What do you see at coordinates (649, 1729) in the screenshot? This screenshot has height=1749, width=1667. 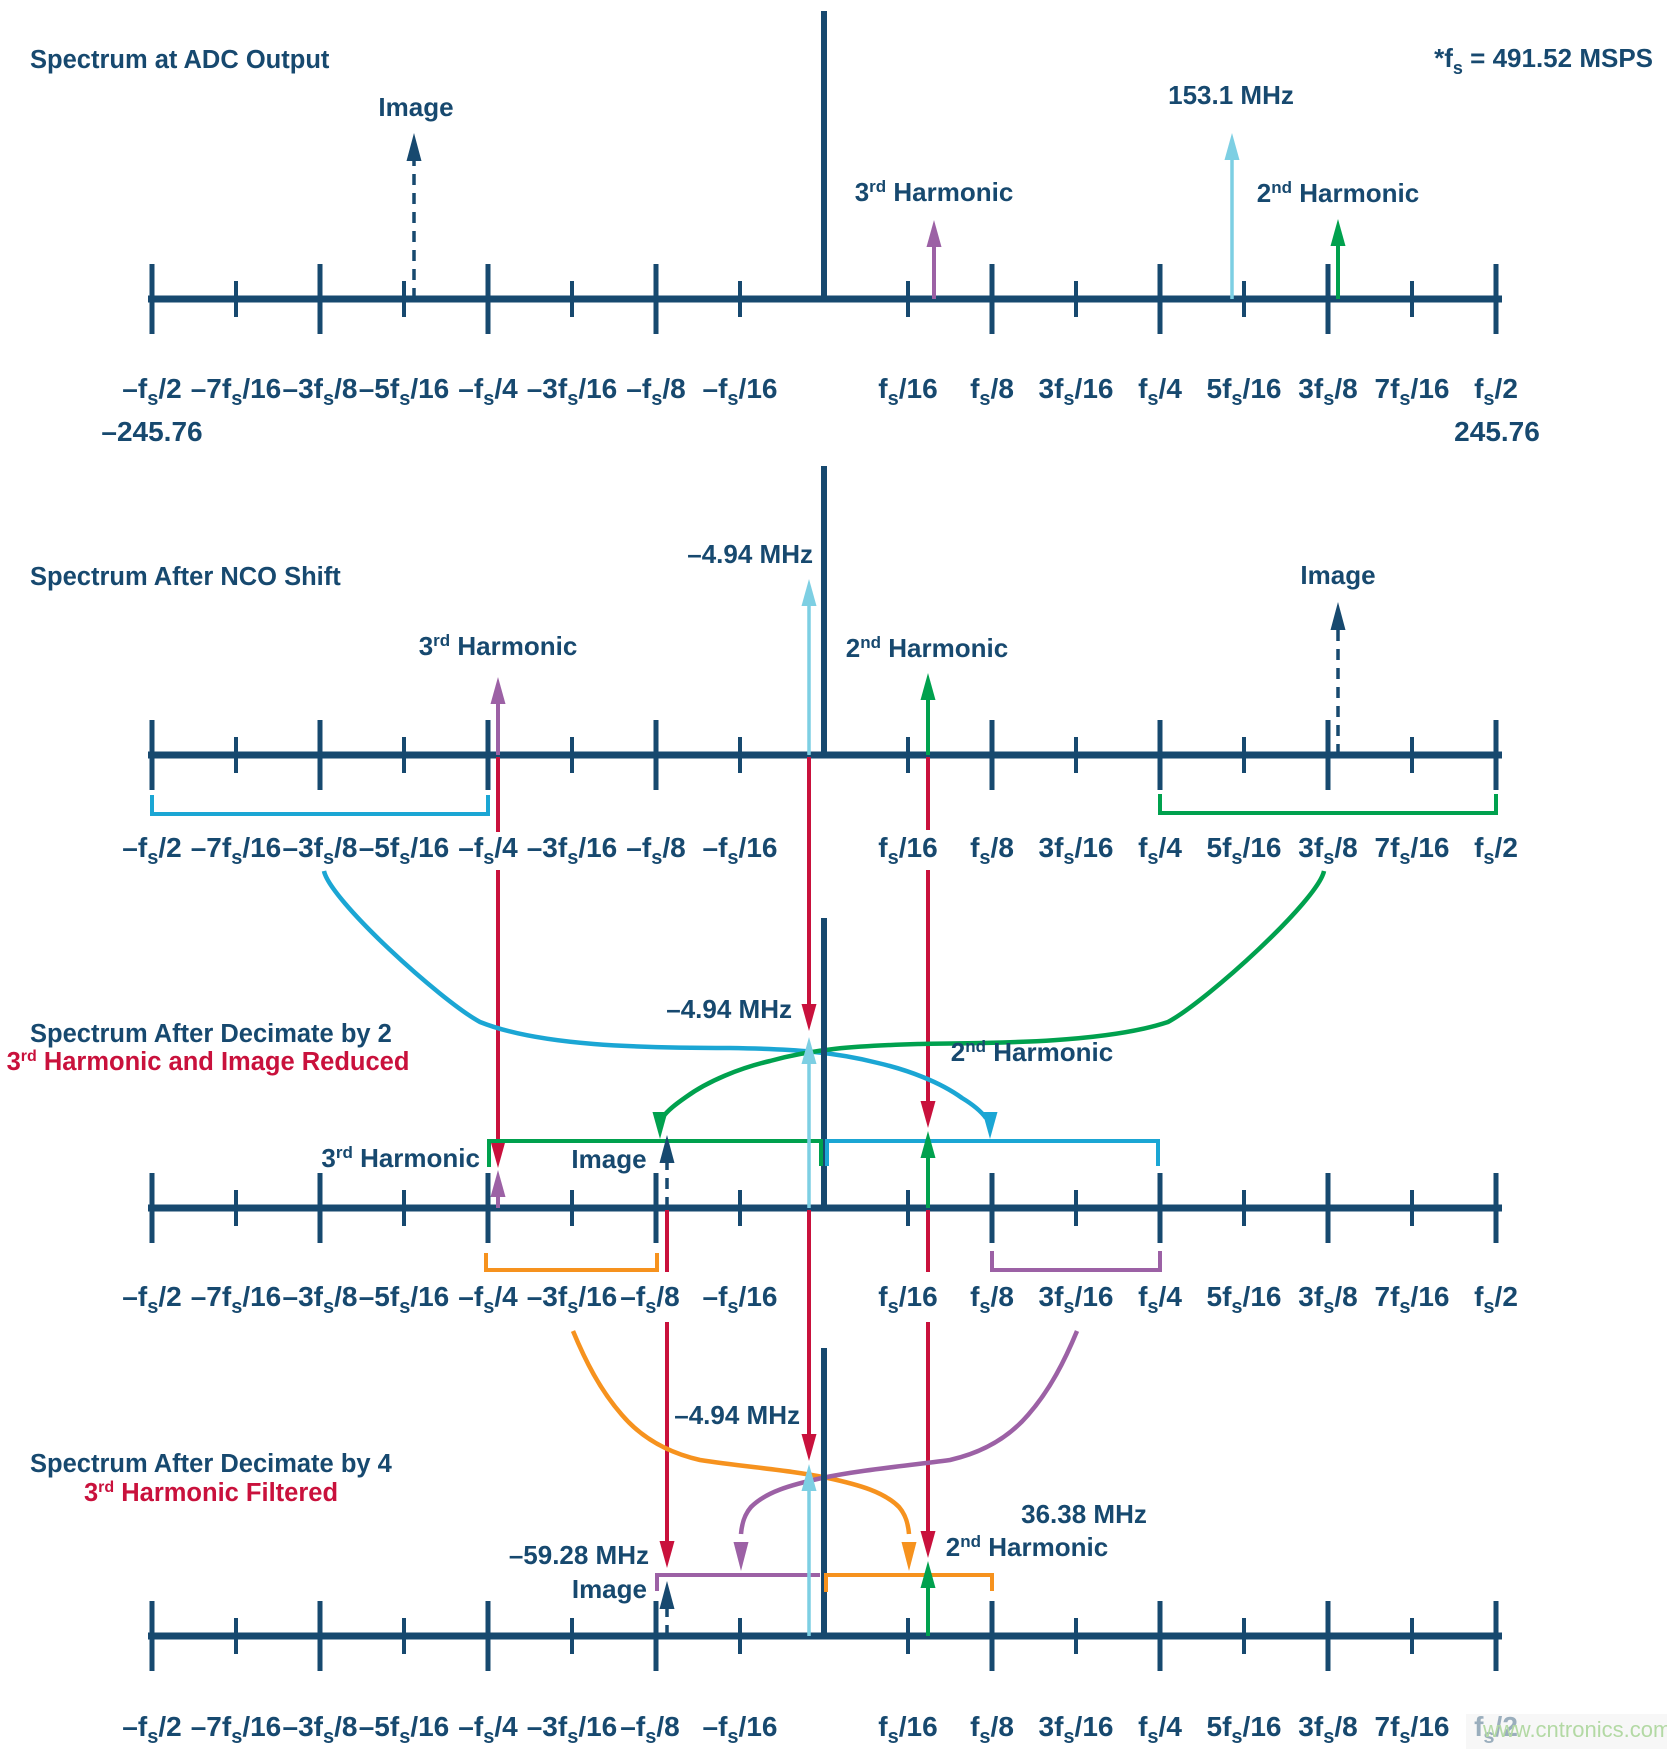 I see `svg-text: –fs​/8` at bounding box center [649, 1729].